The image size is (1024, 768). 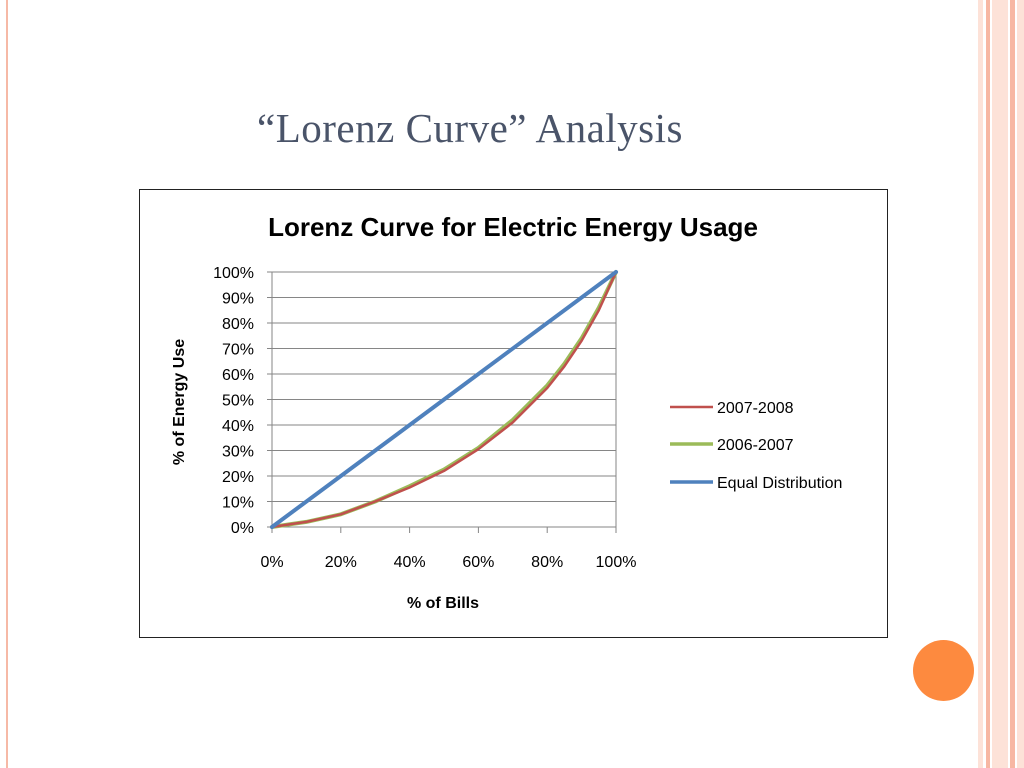 What do you see at coordinates (478, 562) in the screenshot?
I see `x-tick-label: 60%` at bounding box center [478, 562].